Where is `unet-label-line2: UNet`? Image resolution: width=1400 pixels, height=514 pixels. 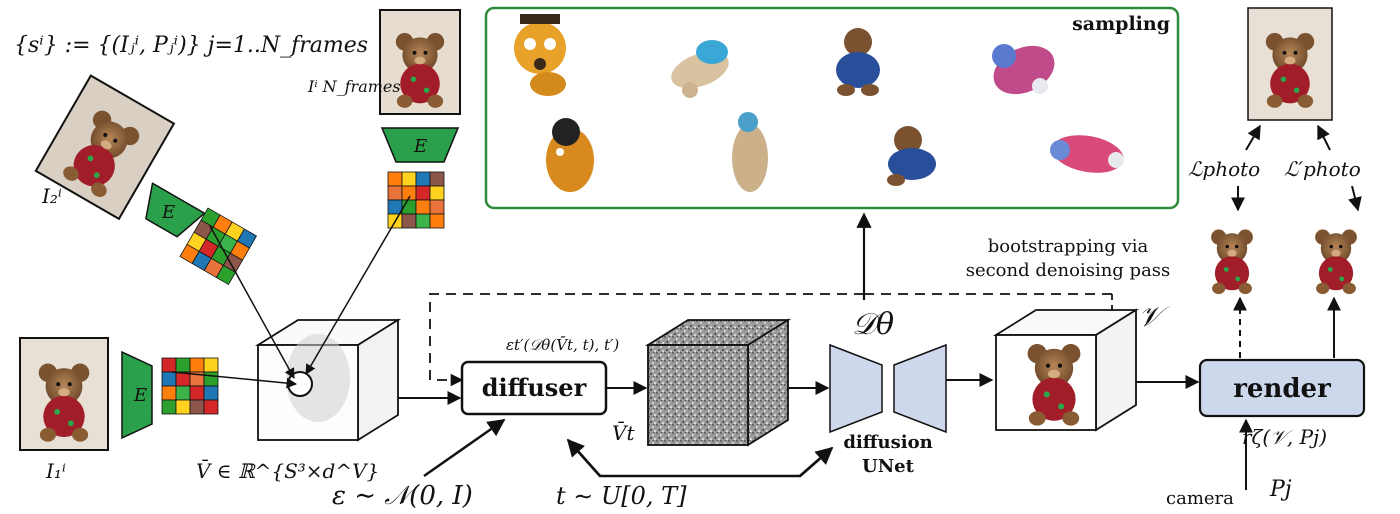 unet-label-line2: UNet is located at coordinates (888, 466).